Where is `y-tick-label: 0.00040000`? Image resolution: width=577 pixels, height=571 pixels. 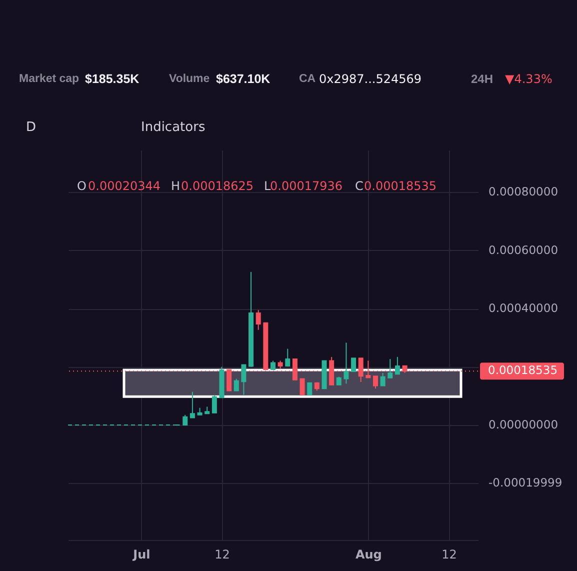 y-tick-label: 0.00040000 is located at coordinates (523, 308).